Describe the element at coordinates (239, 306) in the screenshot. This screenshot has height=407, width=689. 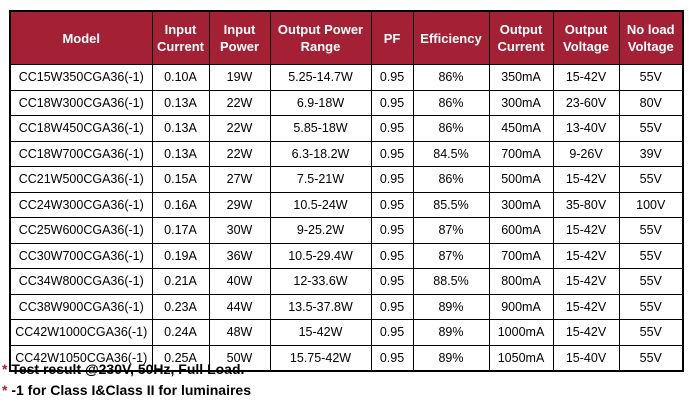
I see `cell-input-power: 44W` at that location.